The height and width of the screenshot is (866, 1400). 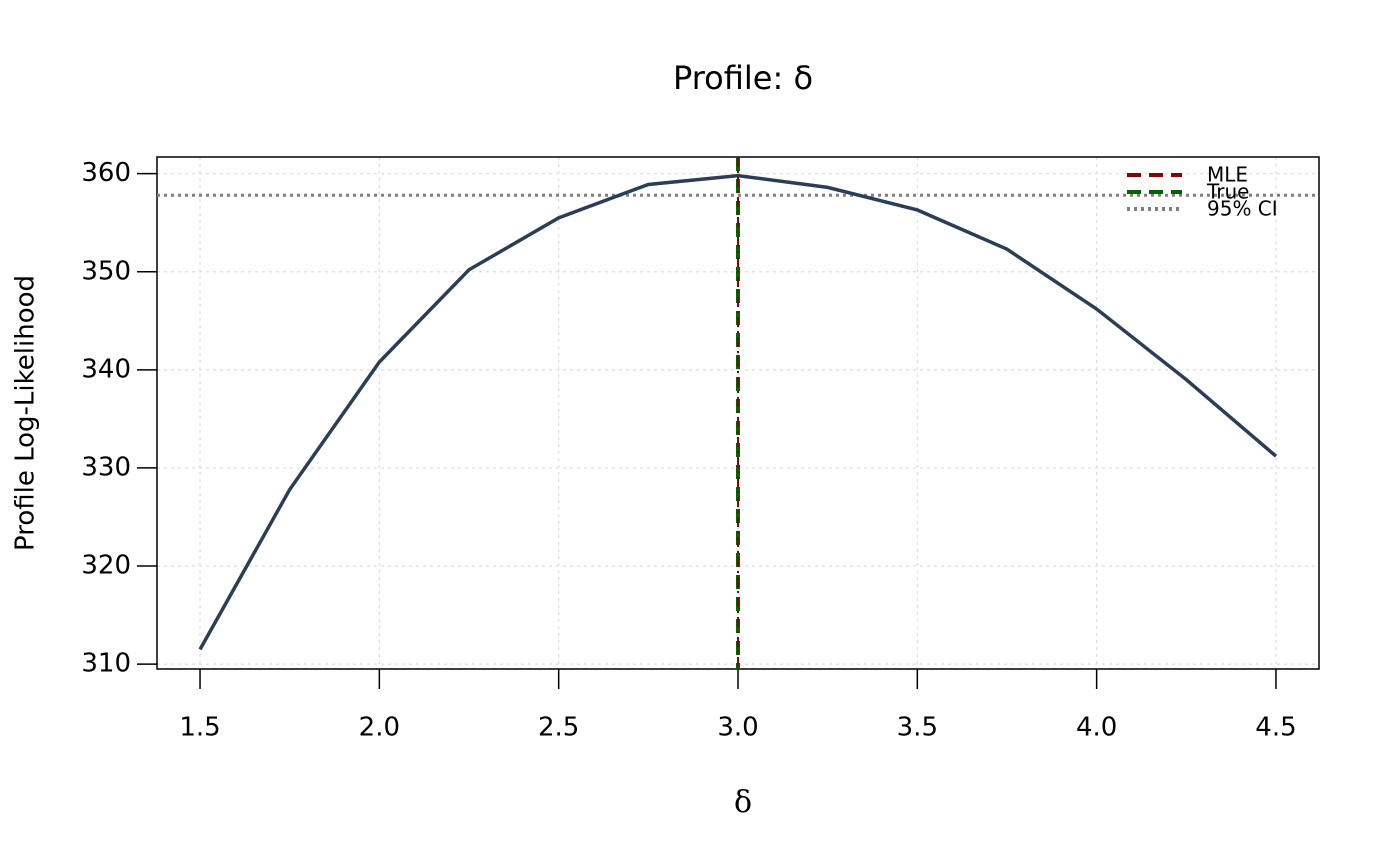 What do you see at coordinates (1227, 192) in the screenshot?
I see `legend-label: True` at bounding box center [1227, 192].